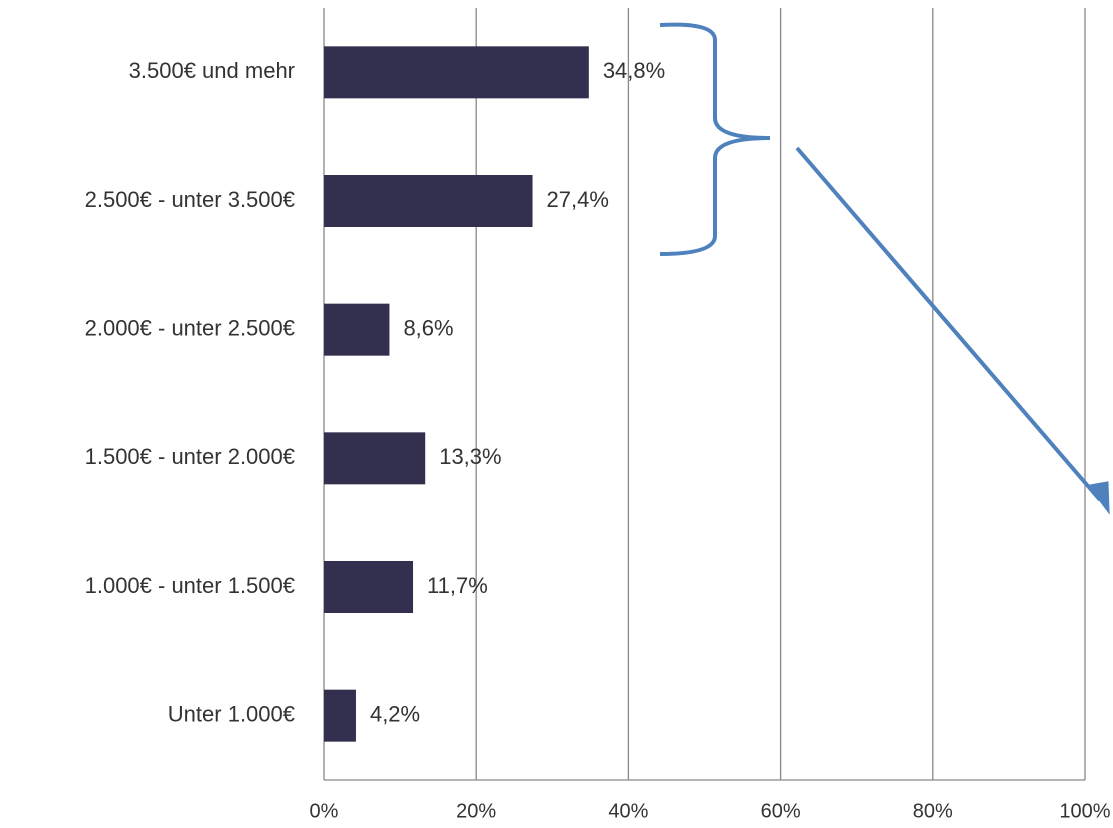  What do you see at coordinates (324, 811) in the screenshot?
I see `x-tick-label: 0%` at bounding box center [324, 811].